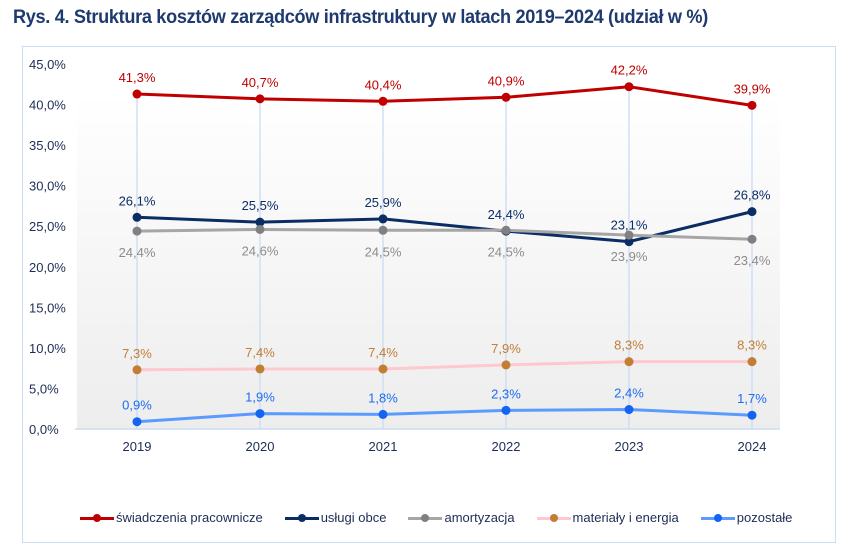  I want to click on legend-label: amortyzacja, so click(479, 517).